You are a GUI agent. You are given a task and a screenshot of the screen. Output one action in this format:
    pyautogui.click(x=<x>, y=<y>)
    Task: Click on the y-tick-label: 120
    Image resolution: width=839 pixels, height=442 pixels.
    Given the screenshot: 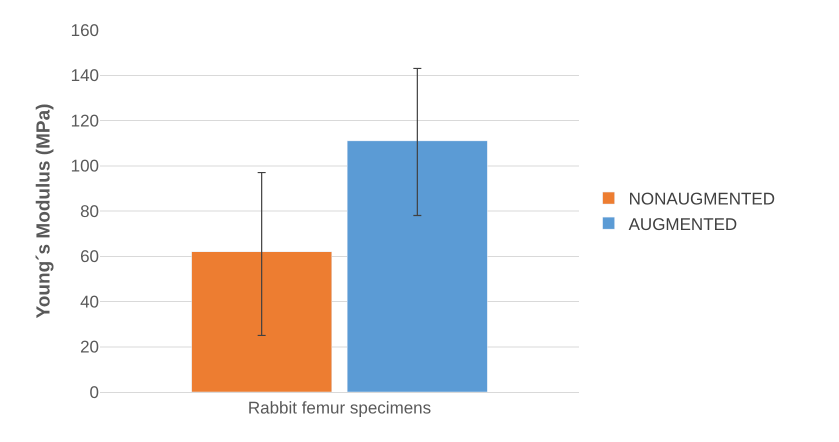 What is the action you would take?
    pyautogui.click(x=84, y=120)
    